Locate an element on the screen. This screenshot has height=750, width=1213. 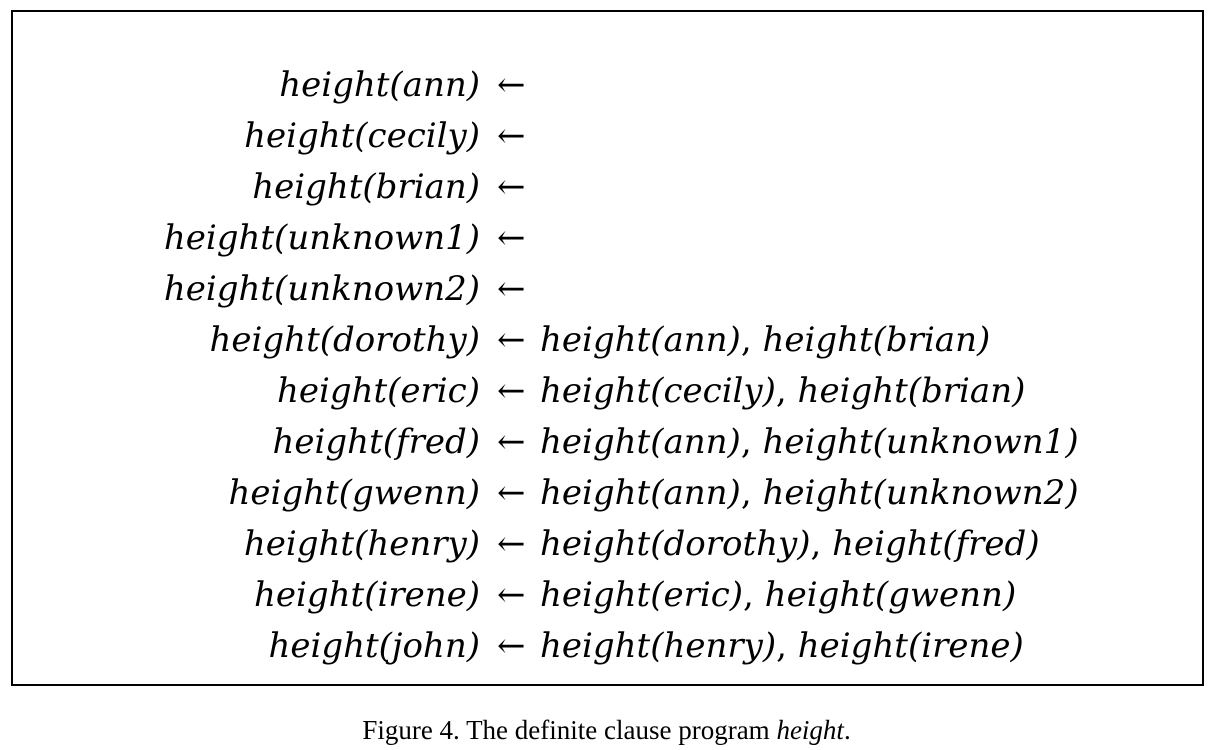
clause-row: height(cecily) ← is located at coordinates (607, 136).